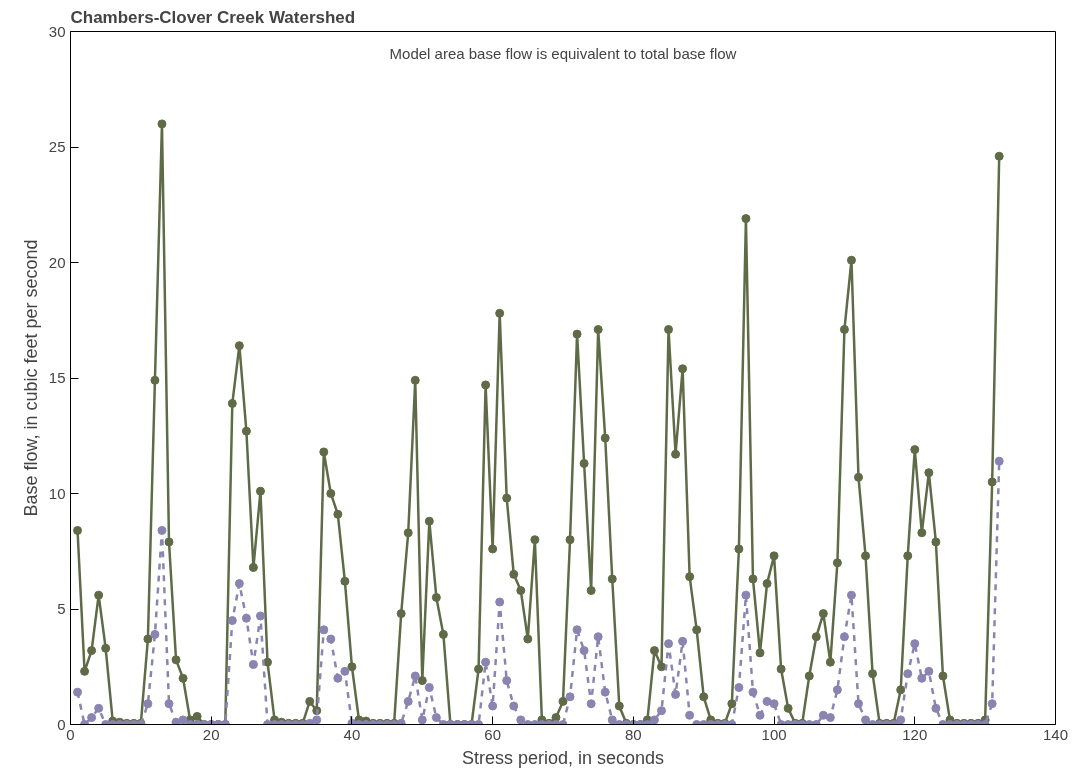 The image size is (1077, 776). What do you see at coordinates (915, 734) in the screenshot?
I see `x-tick-label: 120` at bounding box center [915, 734].